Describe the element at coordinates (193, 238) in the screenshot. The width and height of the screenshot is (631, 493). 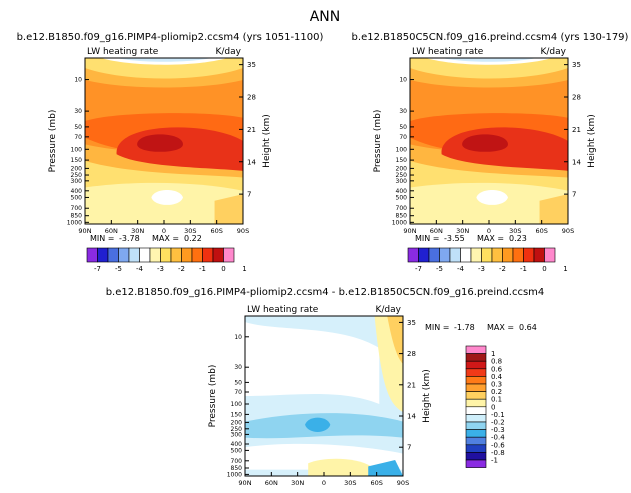
I see `max-value: 0.22` at that location.